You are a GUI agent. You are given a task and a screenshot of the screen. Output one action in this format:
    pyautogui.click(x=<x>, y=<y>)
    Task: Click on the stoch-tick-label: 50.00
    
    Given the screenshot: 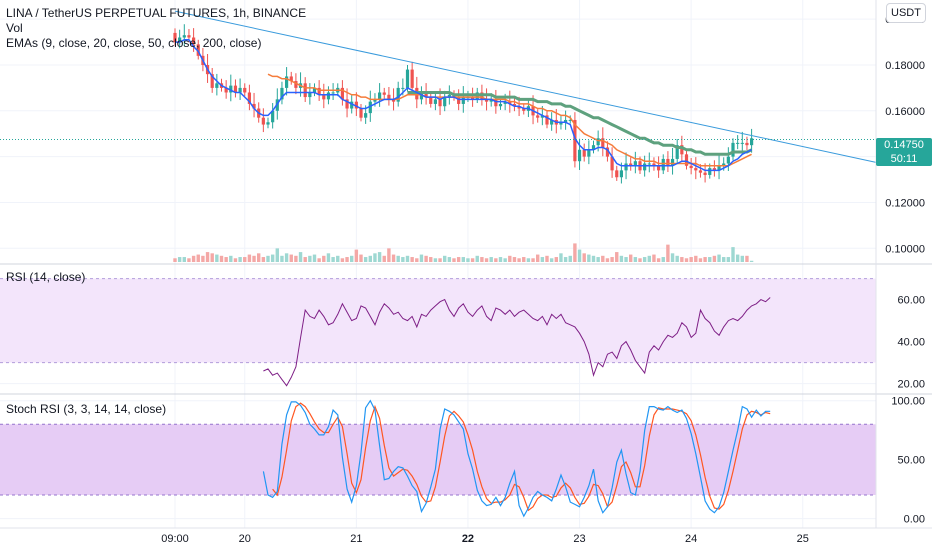 What is the action you would take?
    pyautogui.click(x=911, y=461)
    